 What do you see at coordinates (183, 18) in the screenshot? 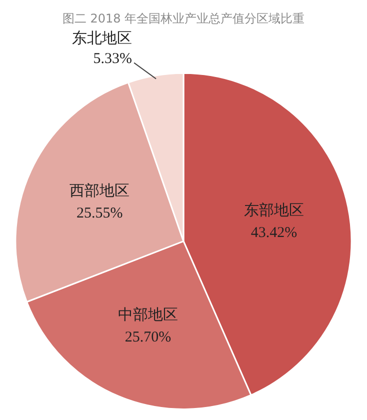
I see `chart-title: 图二 2018 年全国林业产业总产值分区域比重` at bounding box center [183, 18].